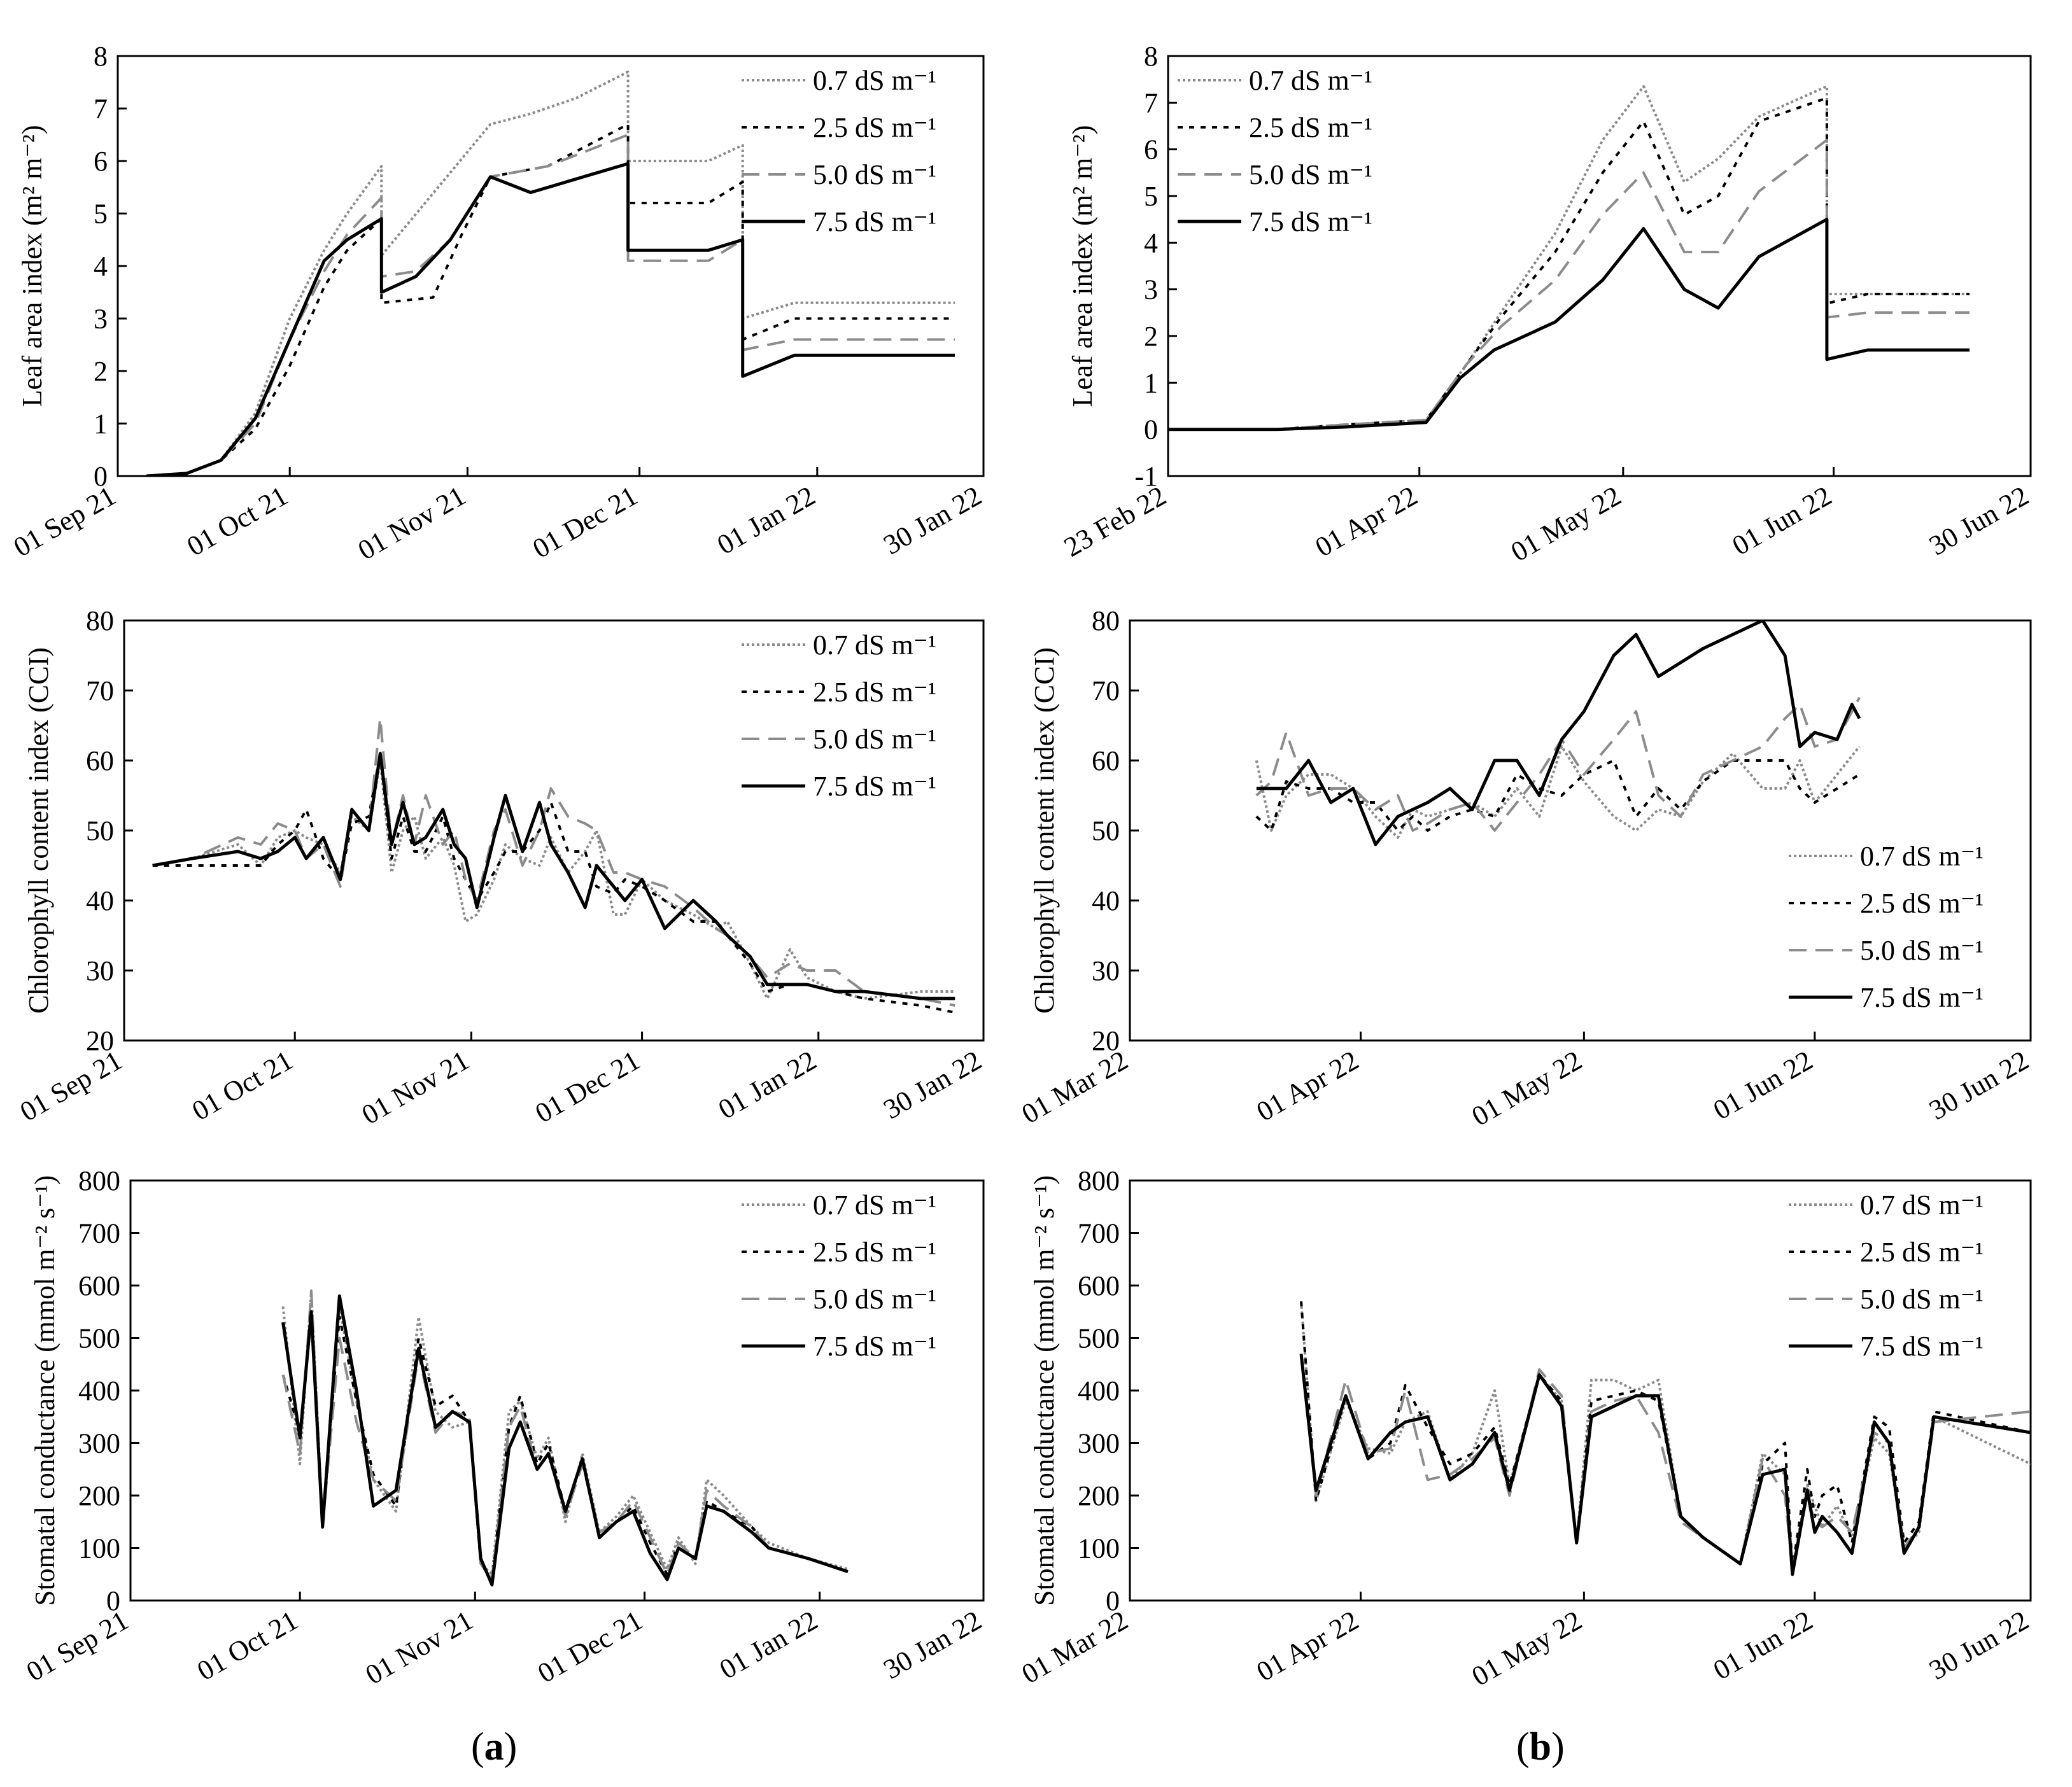  Describe the element at coordinates (1541, 1747) in the screenshot. I see `panel-label-b: (b)` at that location.